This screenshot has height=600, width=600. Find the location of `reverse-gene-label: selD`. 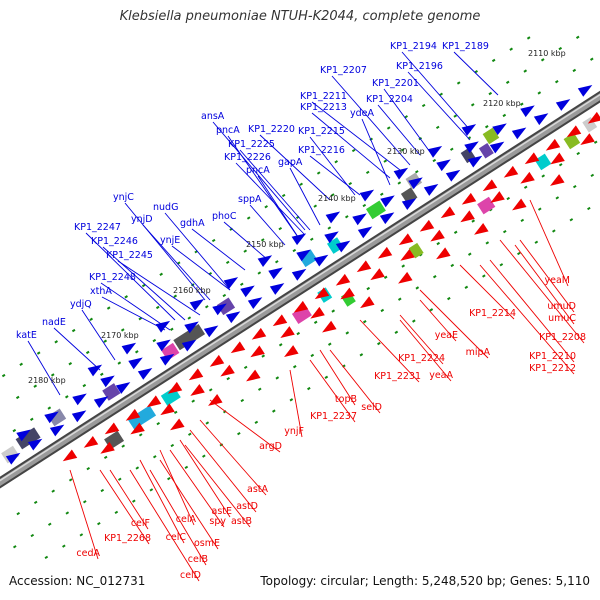

reverse-gene-label: selD is located at coordinates (371, 407).